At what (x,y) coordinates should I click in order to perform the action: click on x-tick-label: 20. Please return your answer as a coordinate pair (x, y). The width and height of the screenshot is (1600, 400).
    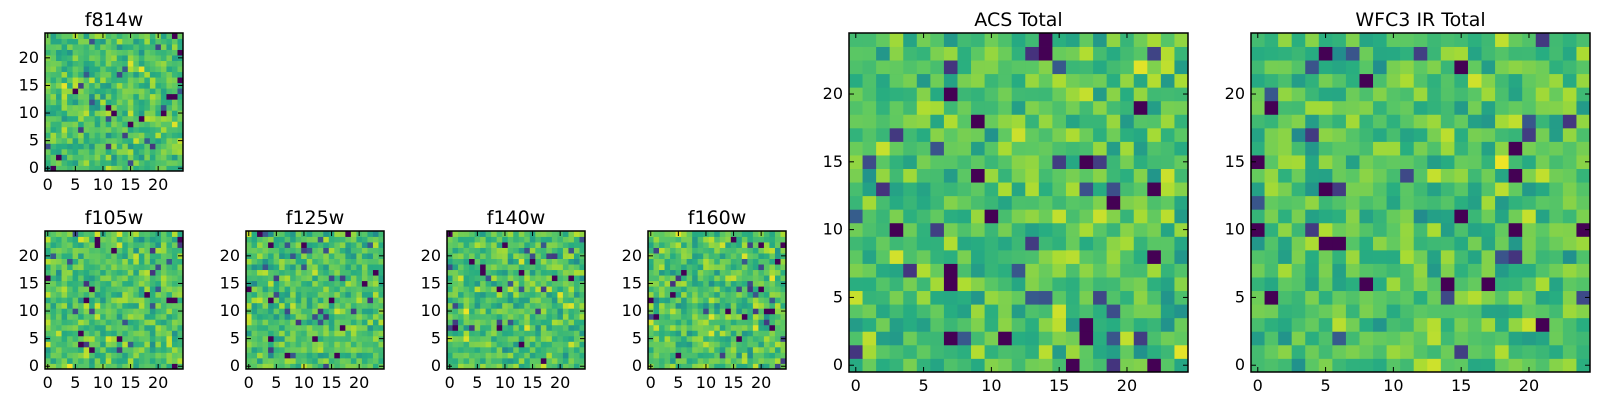
    Looking at the image, I should click on (1127, 385).